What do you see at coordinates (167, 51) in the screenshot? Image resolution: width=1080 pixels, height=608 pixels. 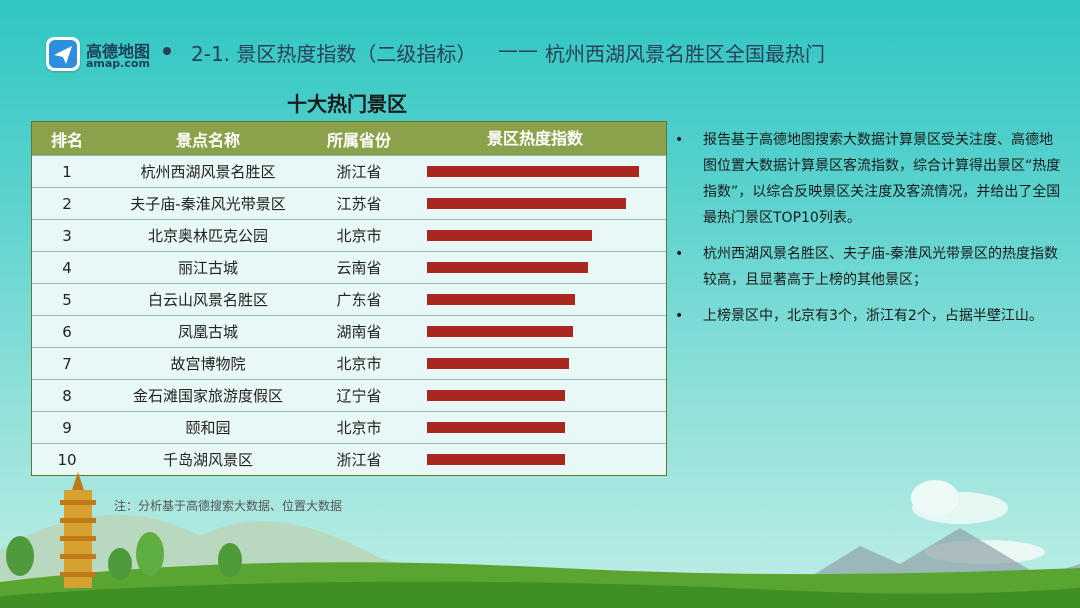 I see `header-bullet` at bounding box center [167, 51].